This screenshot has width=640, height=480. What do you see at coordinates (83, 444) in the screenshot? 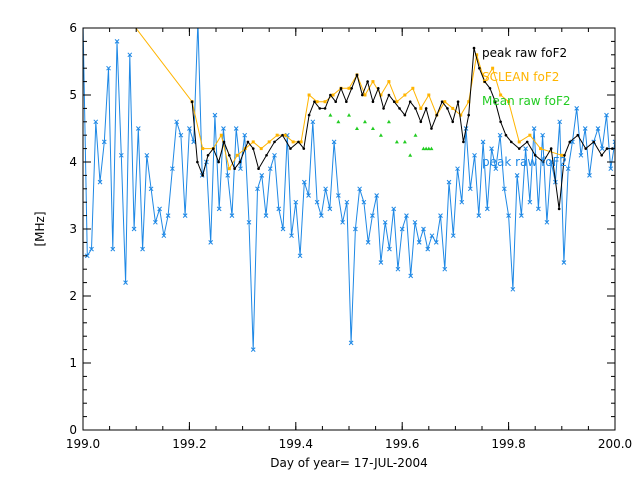
I see `x-tick-label: 199.0` at bounding box center [83, 444].